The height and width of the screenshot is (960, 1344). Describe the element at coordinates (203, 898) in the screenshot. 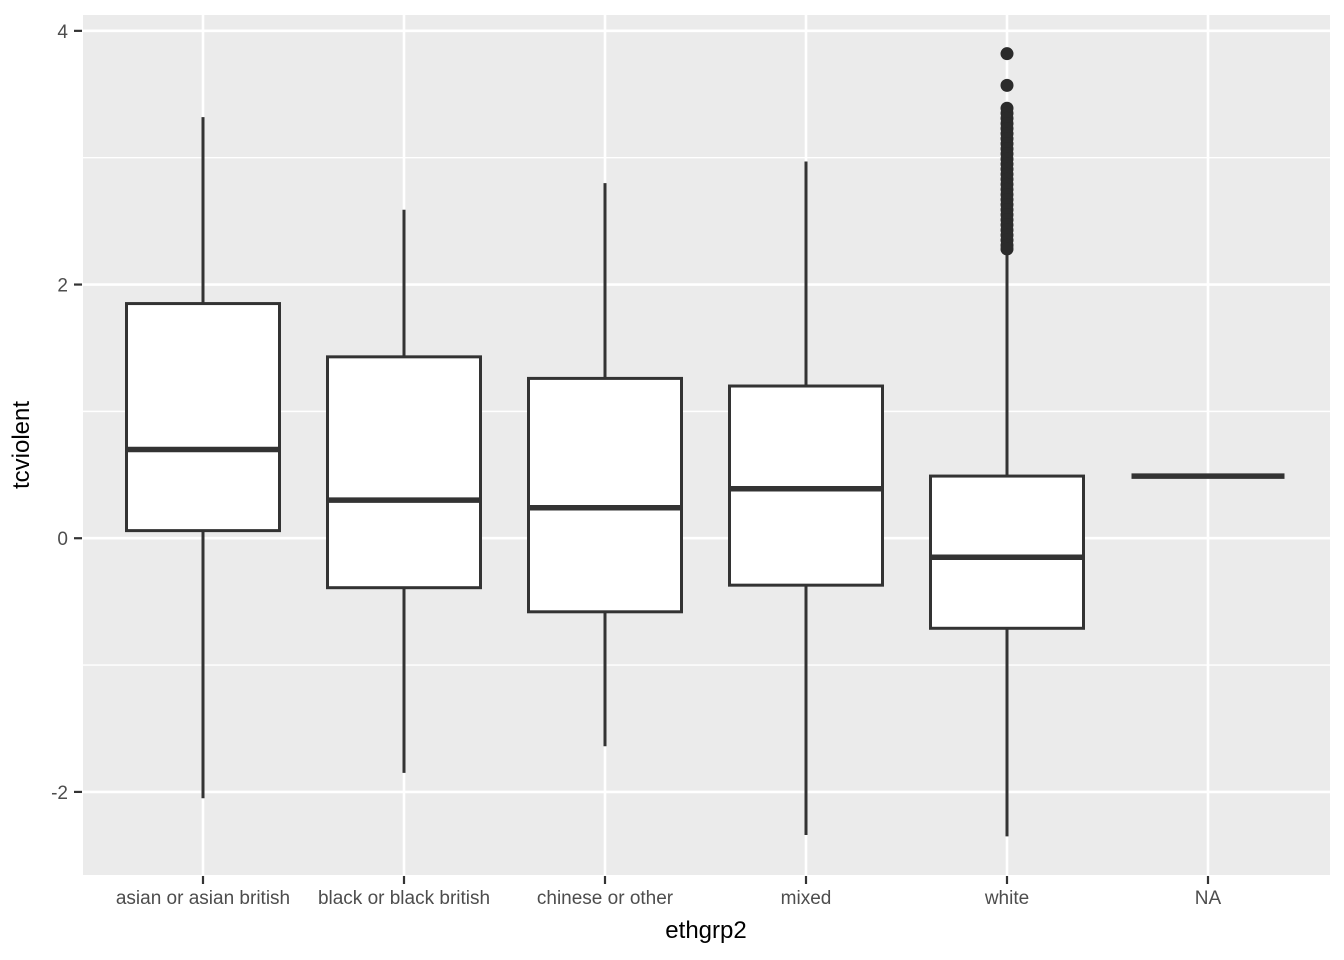

I see `x-tick-label: asian or asian british` at that location.